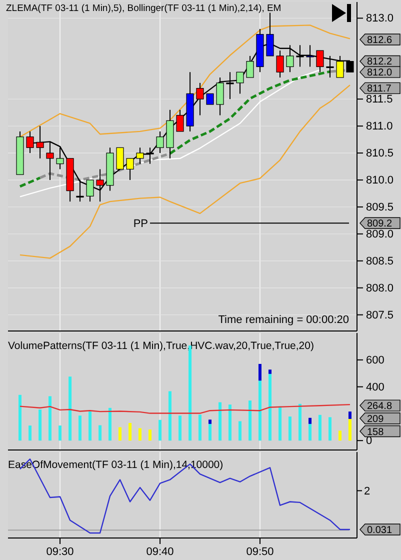  What do you see at coordinates (375, 360) in the screenshot?
I see `y-tick-label: 600` at bounding box center [375, 360].